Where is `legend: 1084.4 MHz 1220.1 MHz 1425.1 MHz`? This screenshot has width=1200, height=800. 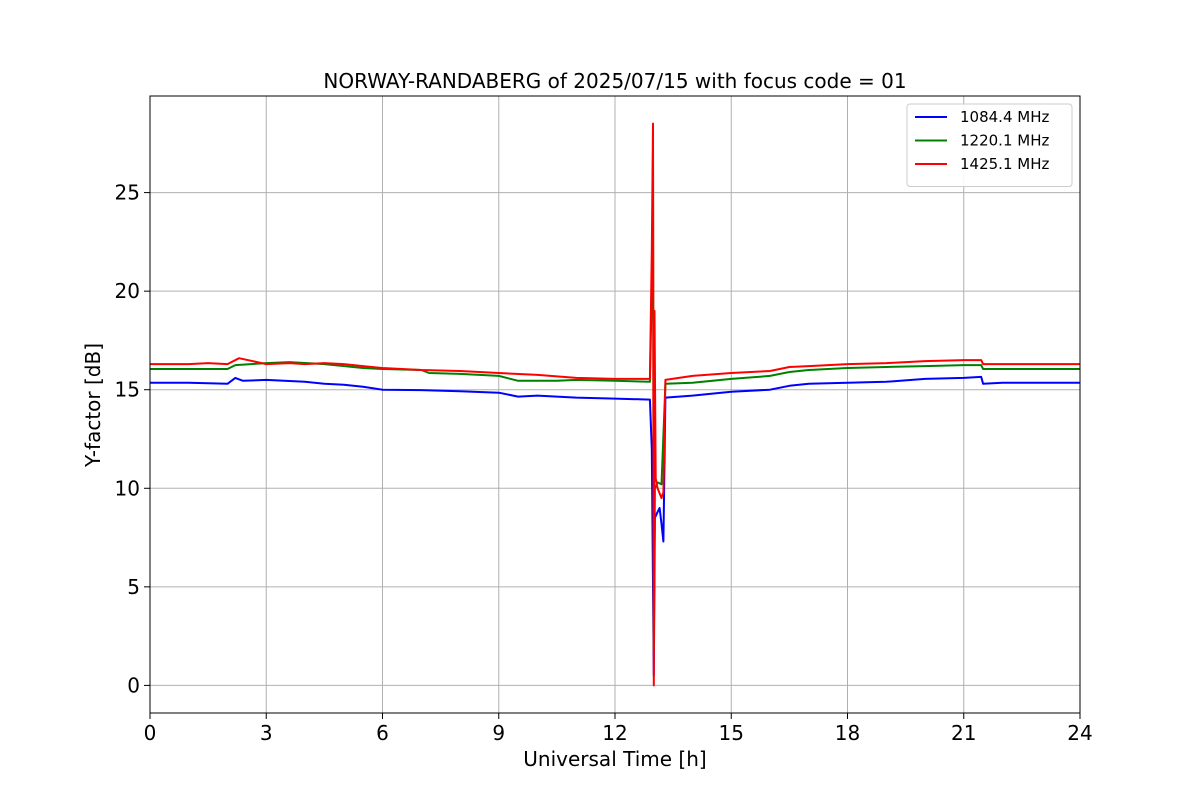 legend: 1084.4 MHz 1220.1 MHz 1425.1 MHz is located at coordinates (989, 145).